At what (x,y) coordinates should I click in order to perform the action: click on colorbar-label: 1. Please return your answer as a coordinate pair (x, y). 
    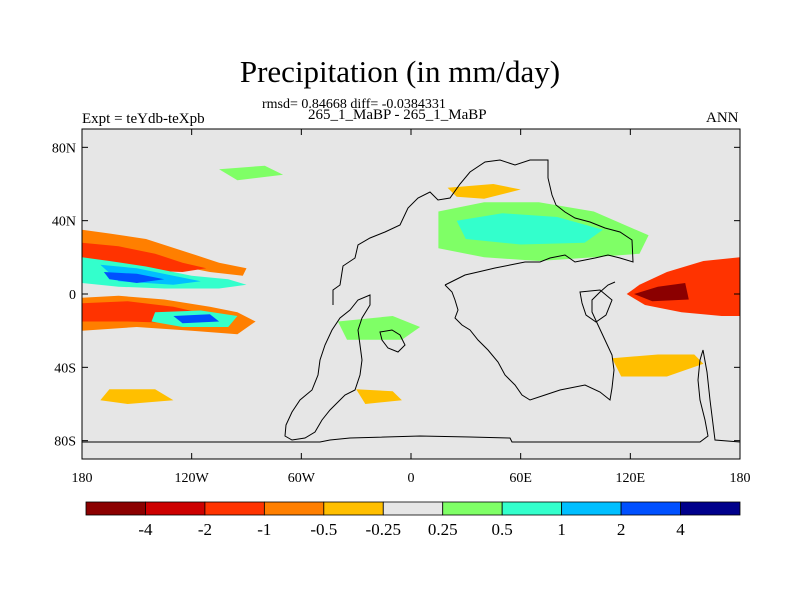
    Looking at the image, I should click on (561, 529).